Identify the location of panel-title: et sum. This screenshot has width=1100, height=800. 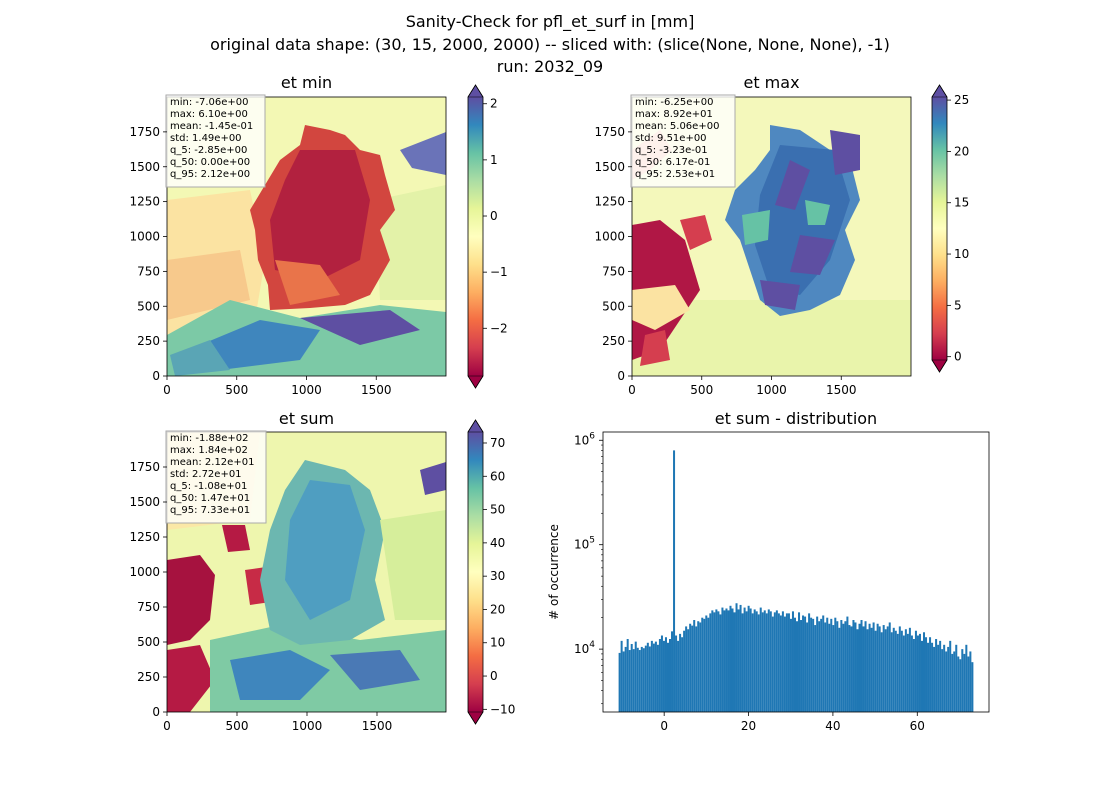
(306, 418).